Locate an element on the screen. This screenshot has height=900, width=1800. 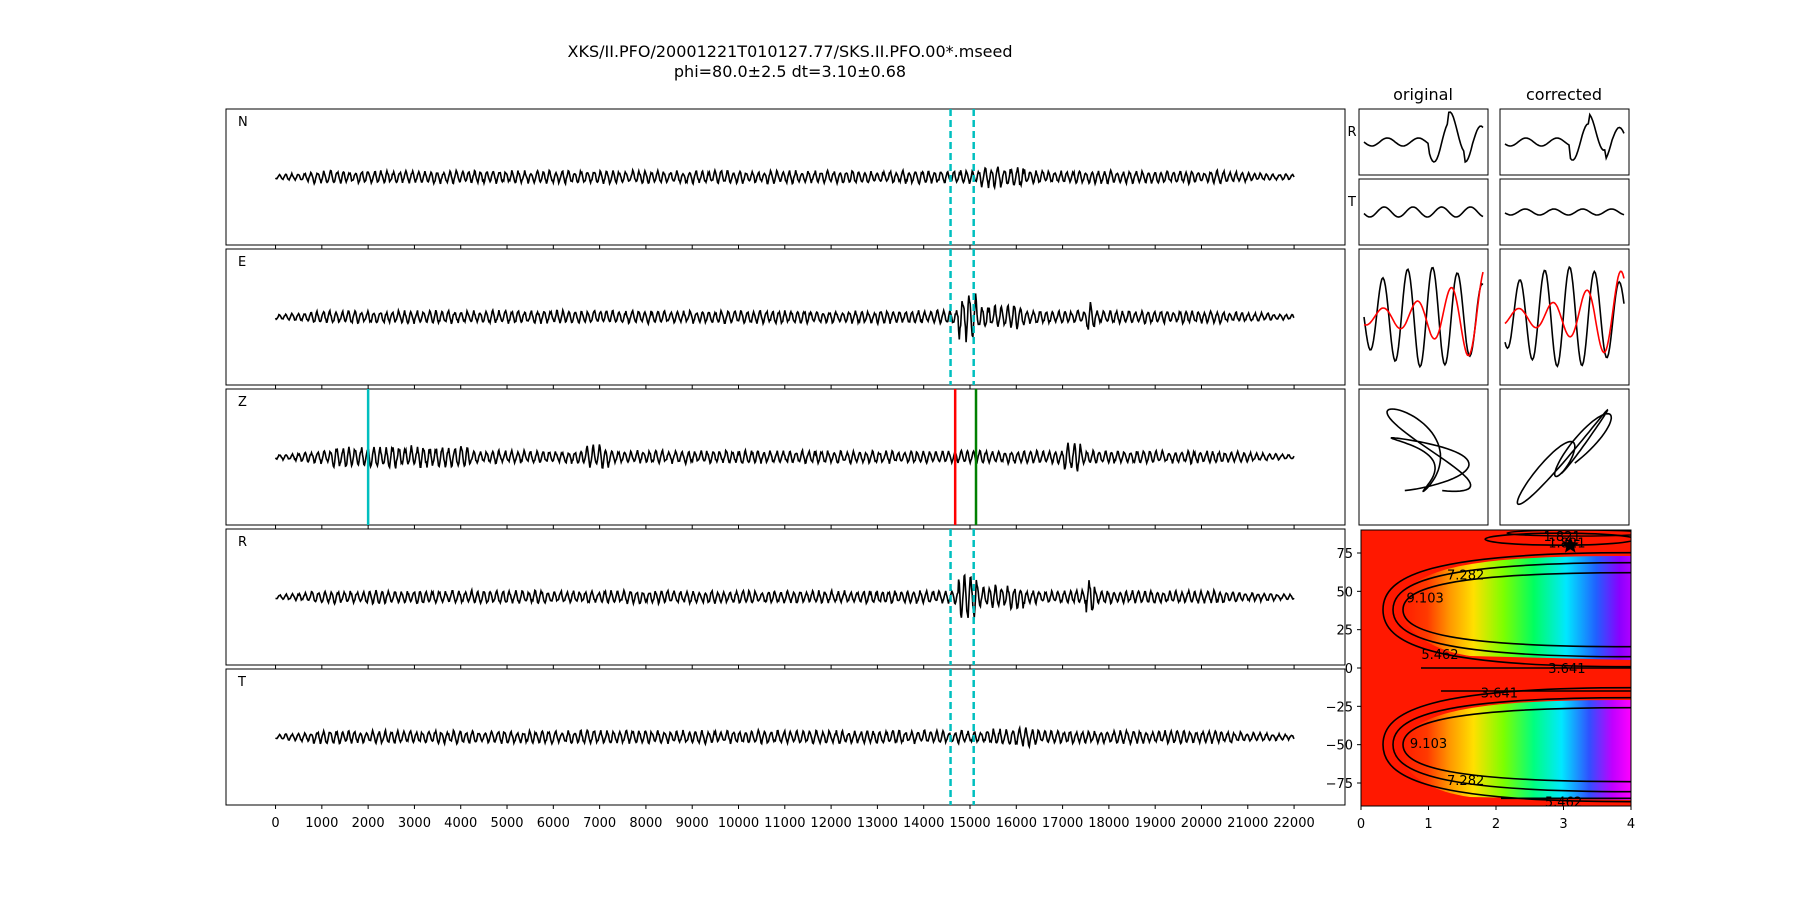
best-fit-star is located at coordinates (1570, 544).